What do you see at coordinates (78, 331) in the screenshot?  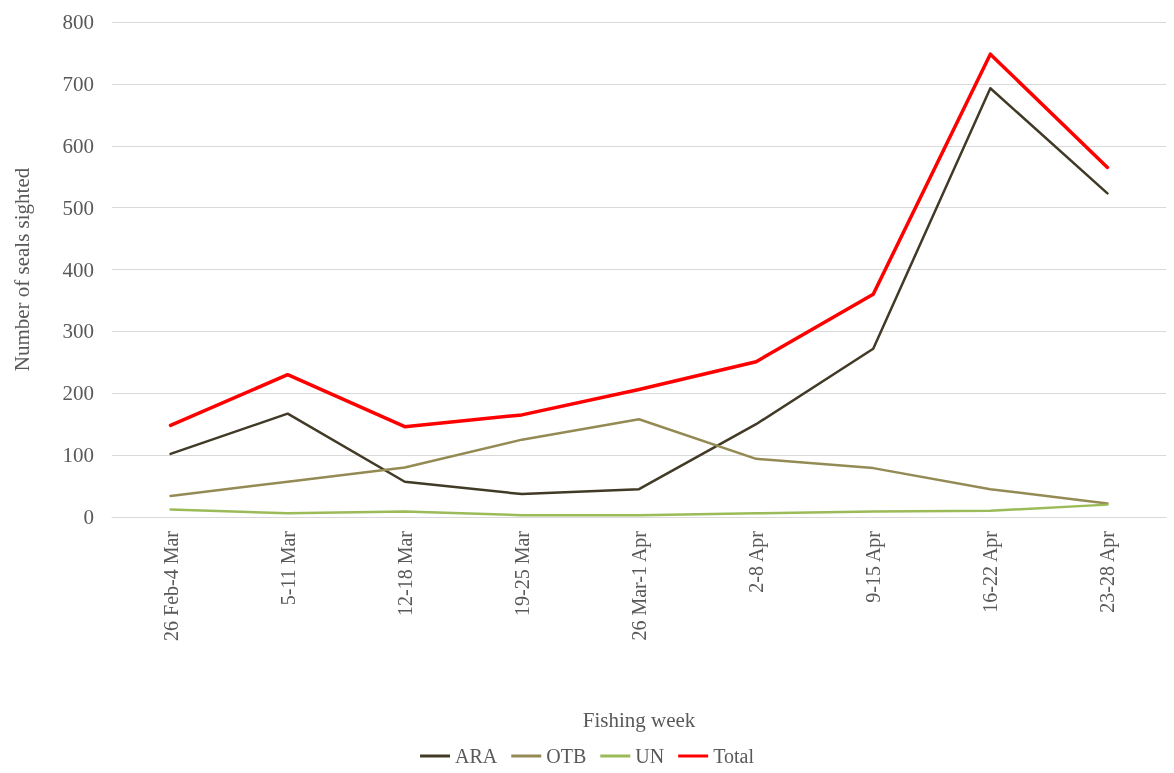 I see `y-tick-label: 300` at bounding box center [78, 331].